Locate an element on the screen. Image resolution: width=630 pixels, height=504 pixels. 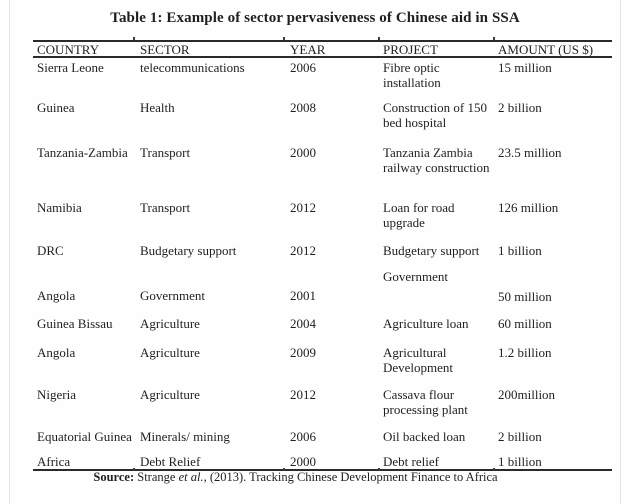
cell-project: Loan for road upgrade is located at coordinates (419, 215).